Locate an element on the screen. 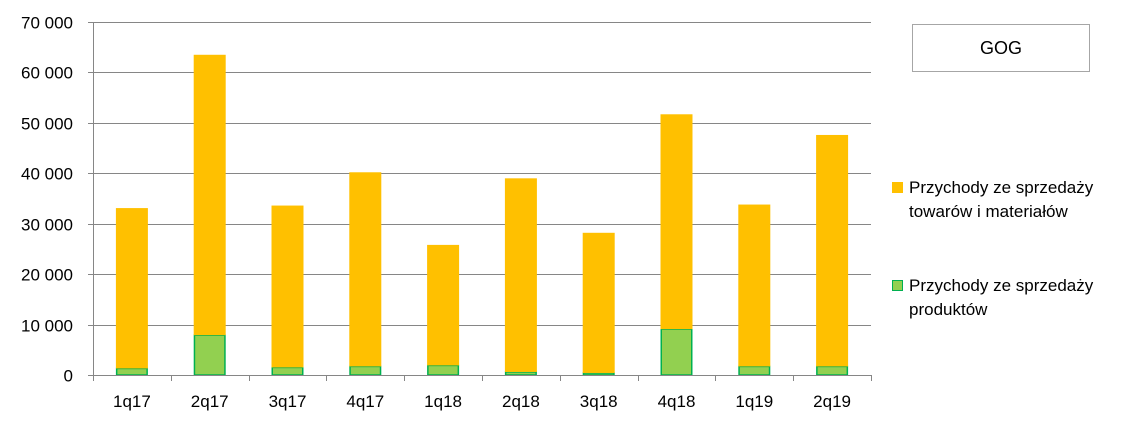 This screenshot has height=425, width=1130. y-tick-label: 50 000 is located at coordinates (47, 124).